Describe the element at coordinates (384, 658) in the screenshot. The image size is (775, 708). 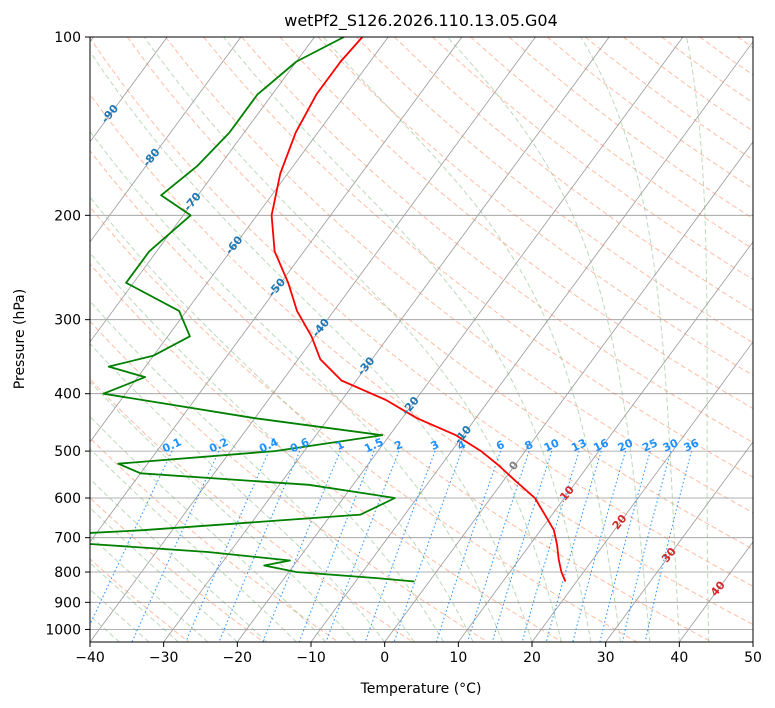
I see `x-tick-label: 0` at that location.